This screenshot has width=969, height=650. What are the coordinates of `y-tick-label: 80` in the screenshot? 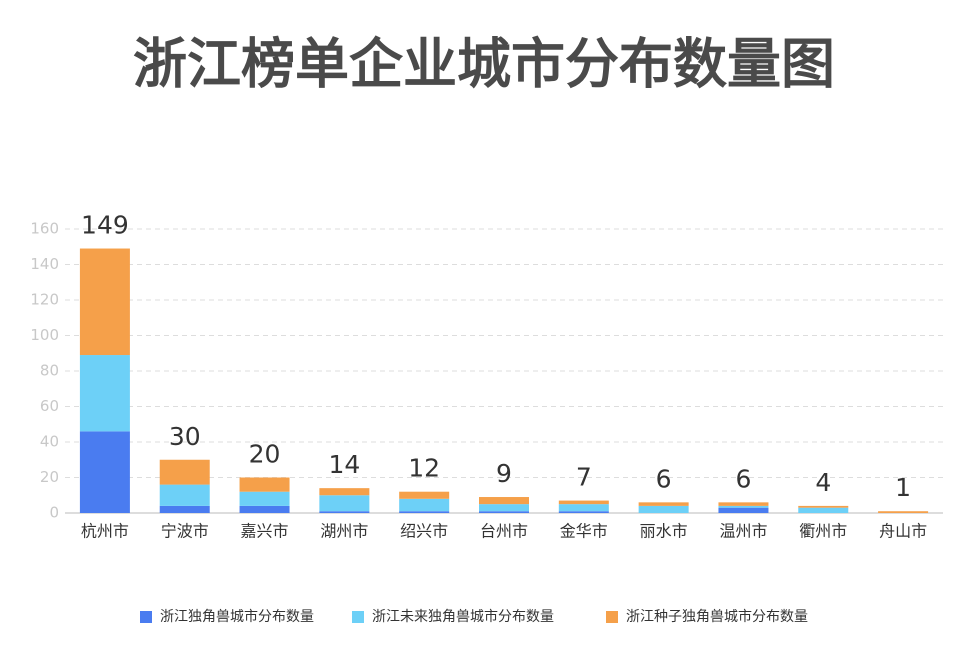 It's located at (49, 371).